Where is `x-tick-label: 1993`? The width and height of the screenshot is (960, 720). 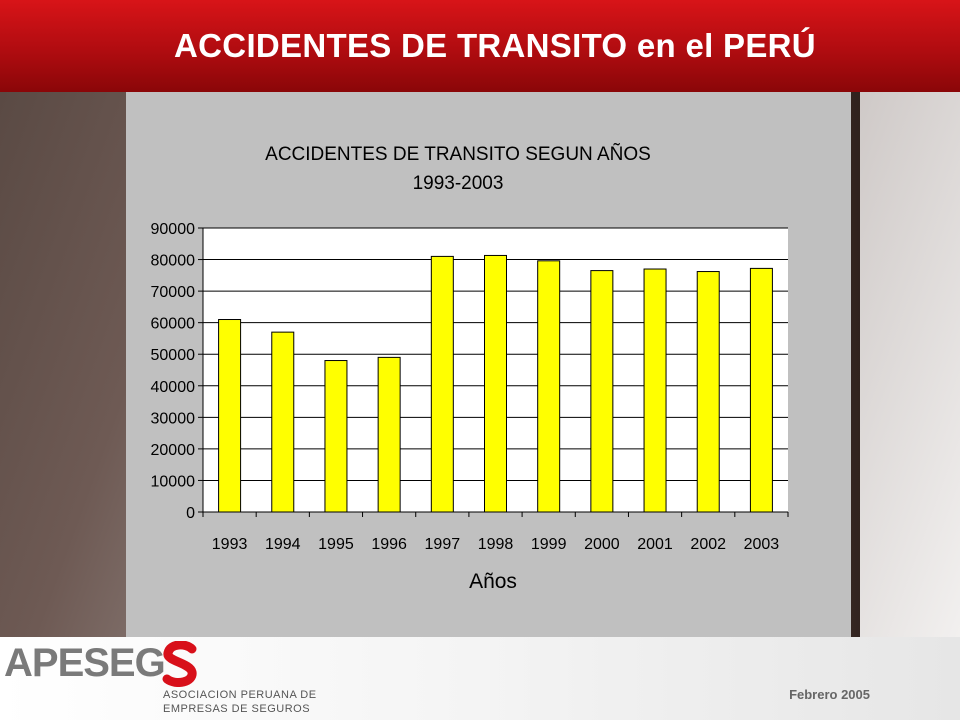 x-tick-label: 1993 is located at coordinates (230, 544).